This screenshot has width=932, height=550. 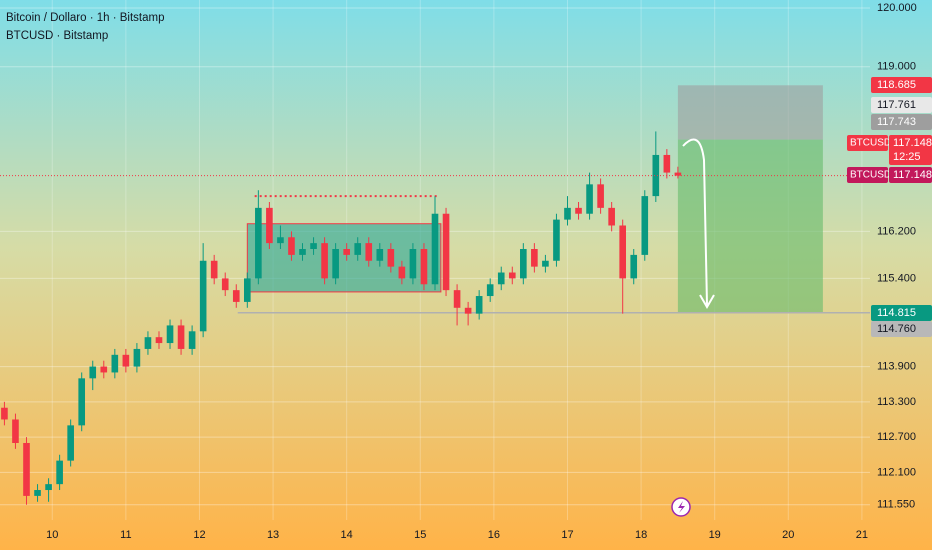 I want to click on price-tag-label: 117.761, so click(x=896, y=105).